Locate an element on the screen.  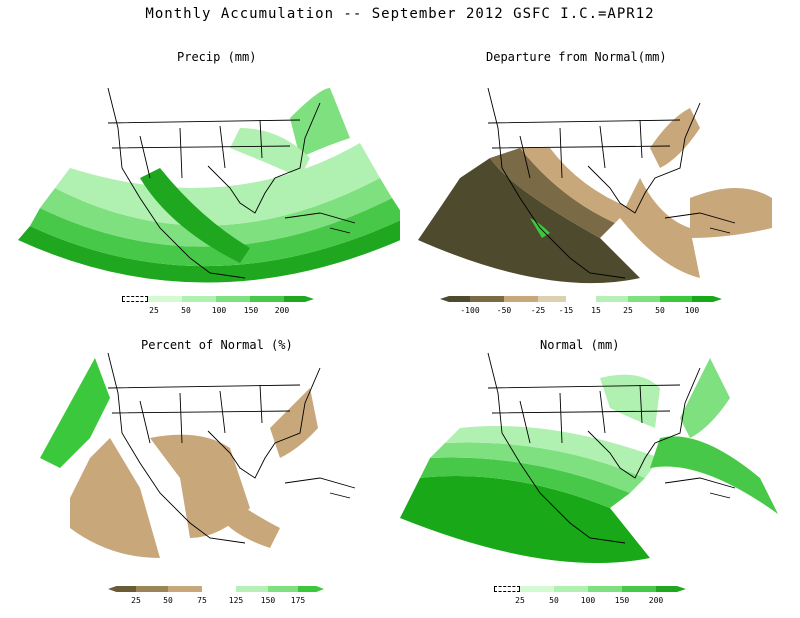
colorbar: -100 -50 -25 -15 15 25 50 100 is located at coordinates (590, 306).